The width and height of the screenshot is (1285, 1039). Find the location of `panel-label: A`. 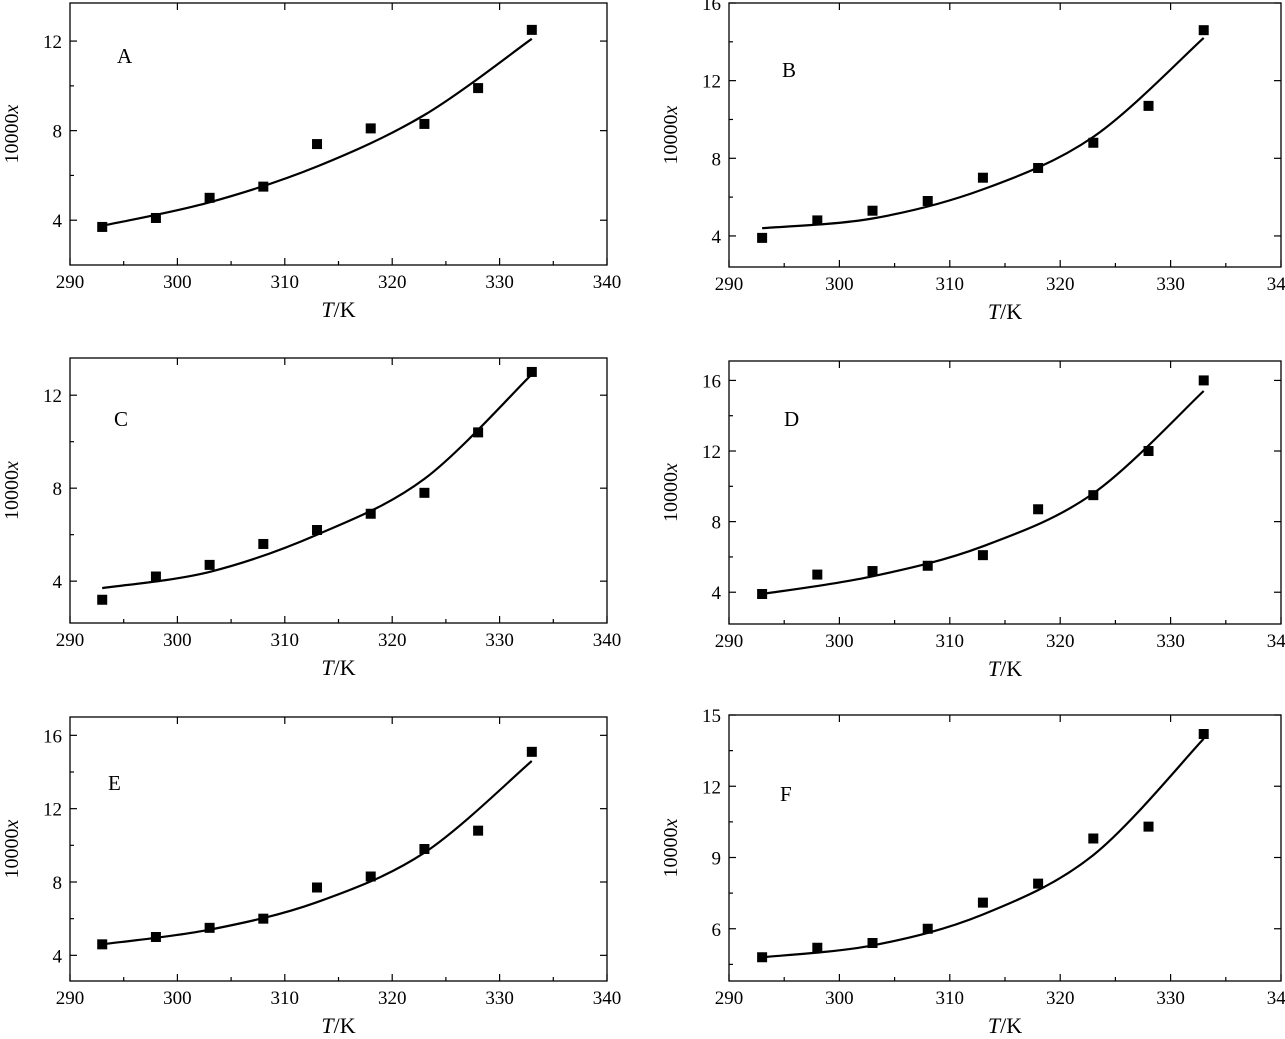

panel-label: A is located at coordinates (125, 56).